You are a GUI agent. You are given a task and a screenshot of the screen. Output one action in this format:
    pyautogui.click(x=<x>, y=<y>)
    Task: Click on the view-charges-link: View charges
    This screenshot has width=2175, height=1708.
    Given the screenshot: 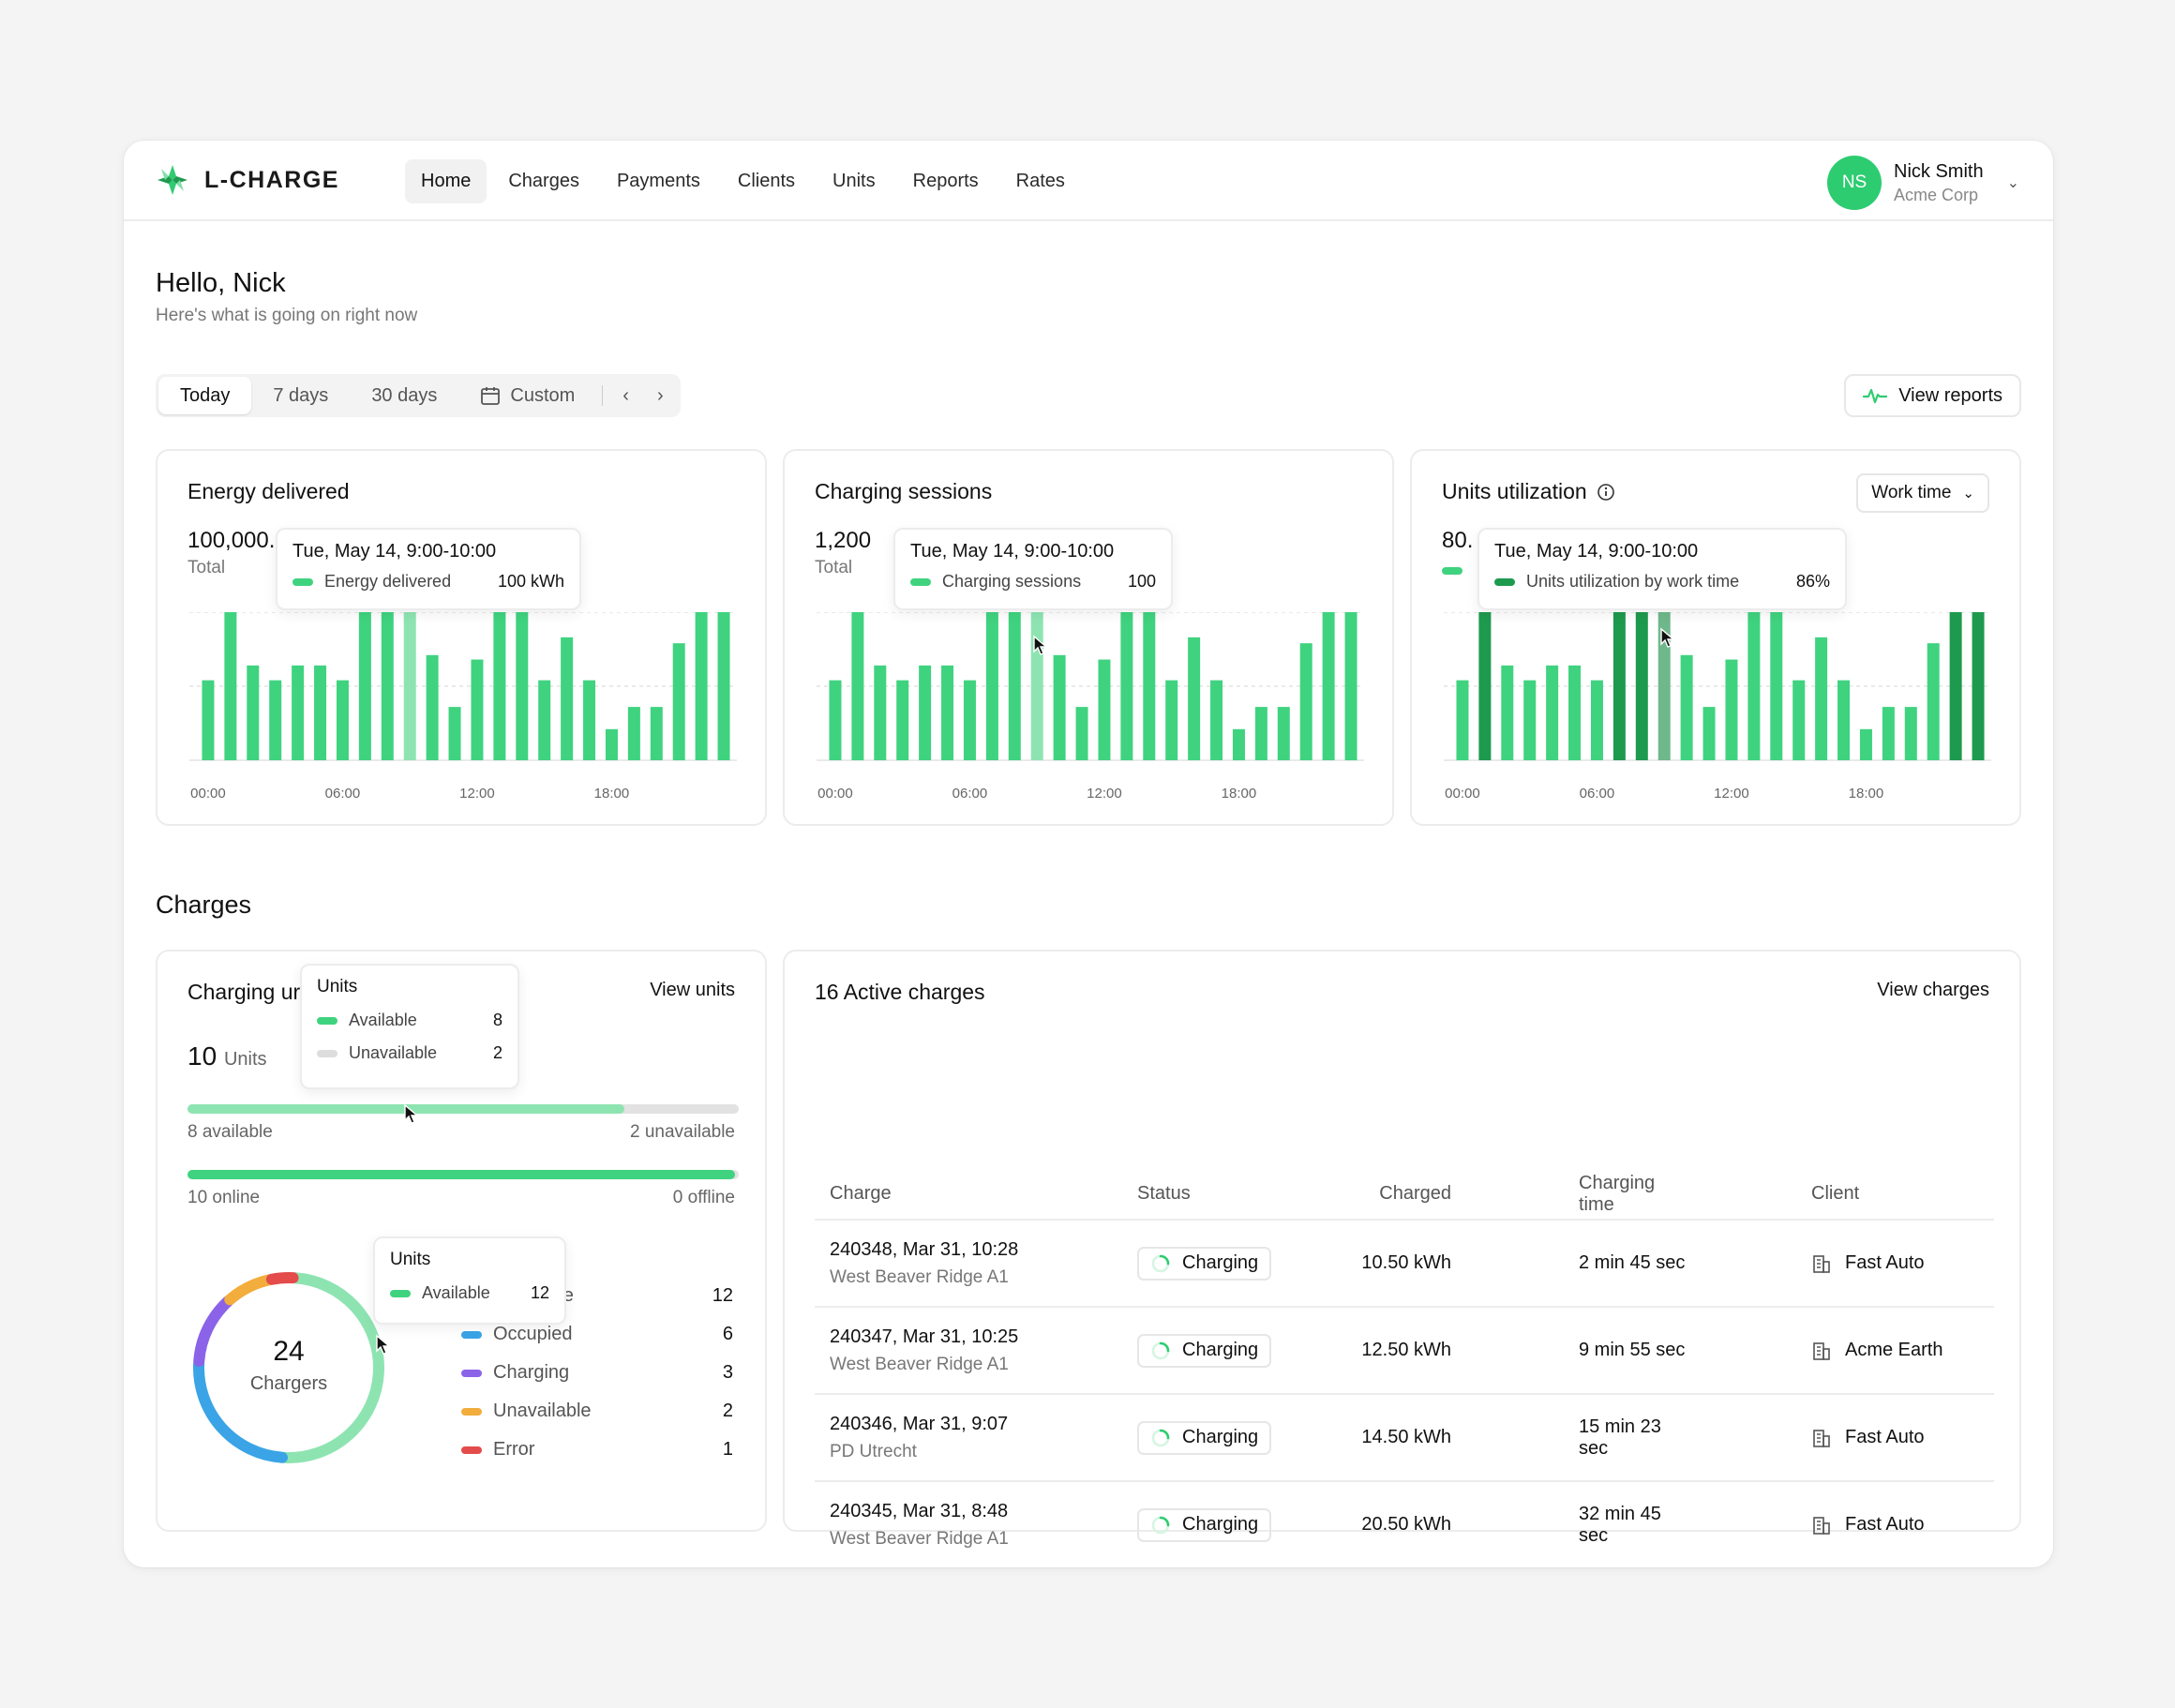 What is the action you would take?
    pyautogui.click(x=1933, y=990)
    